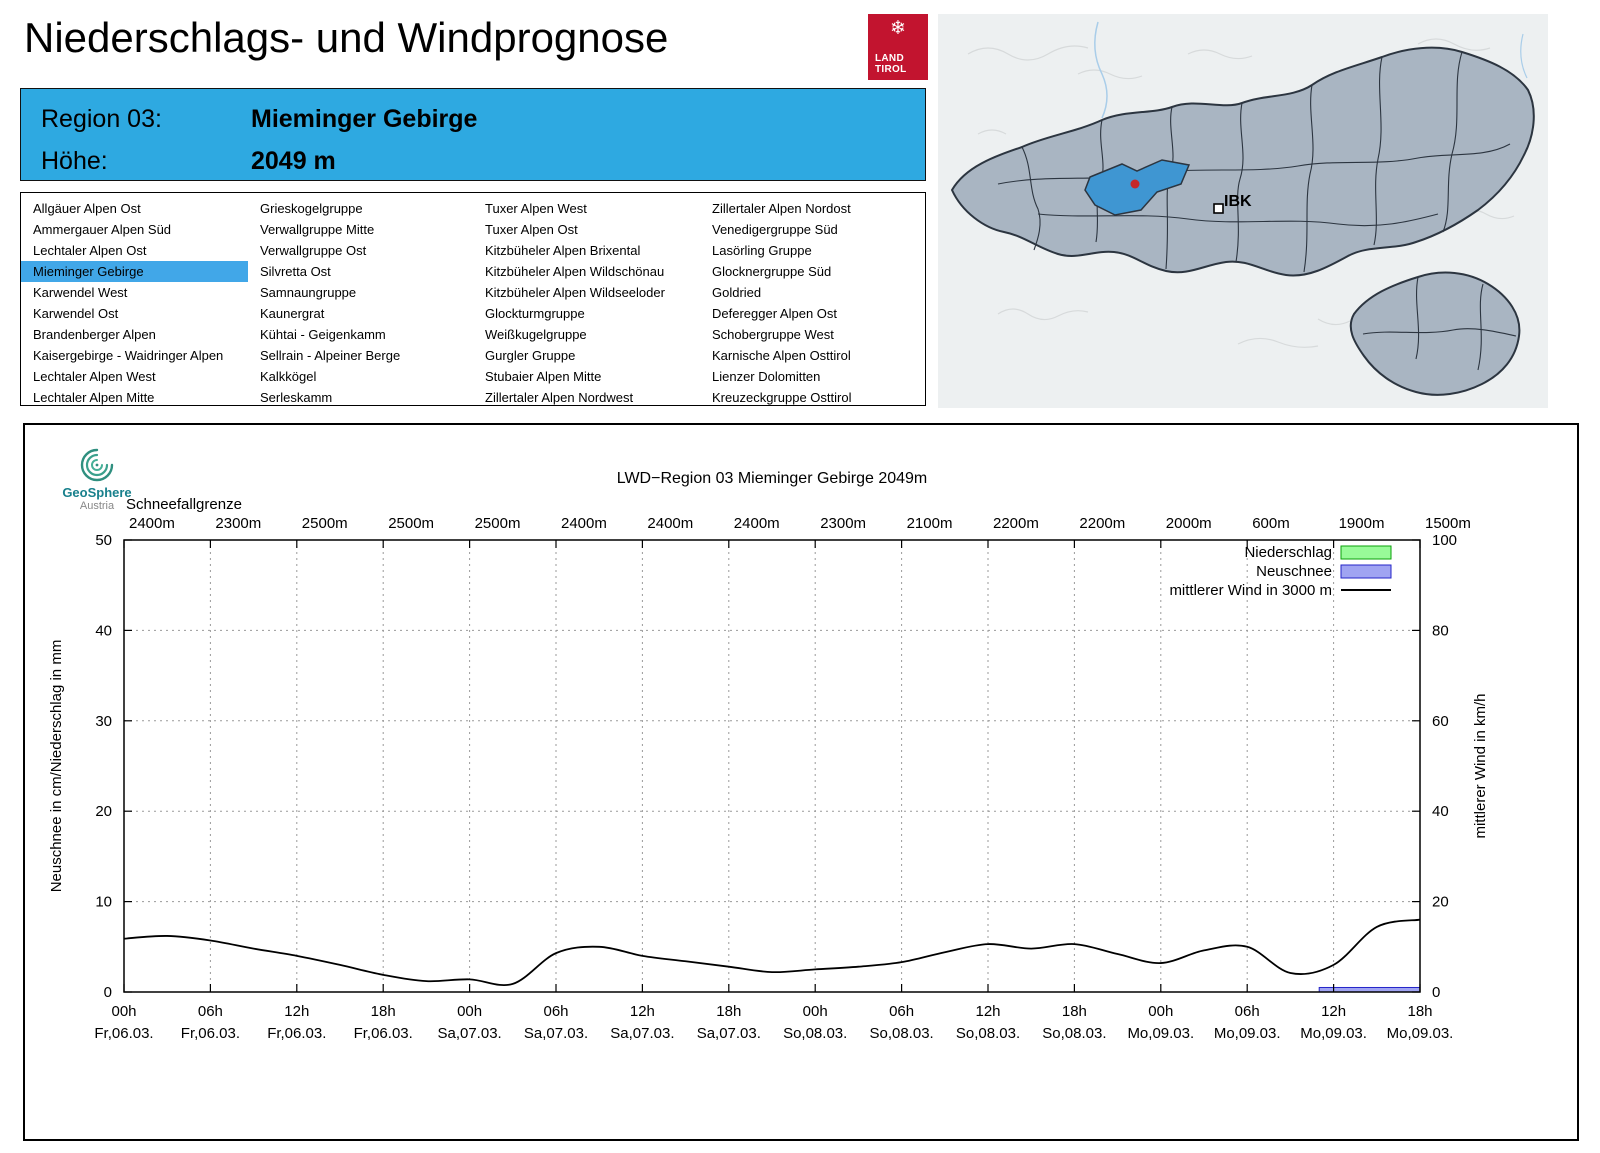  What do you see at coordinates (543, 376) in the screenshot?
I see `region-list-item: Stubaier Alpen Mitte` at bounding box center [543, 376].